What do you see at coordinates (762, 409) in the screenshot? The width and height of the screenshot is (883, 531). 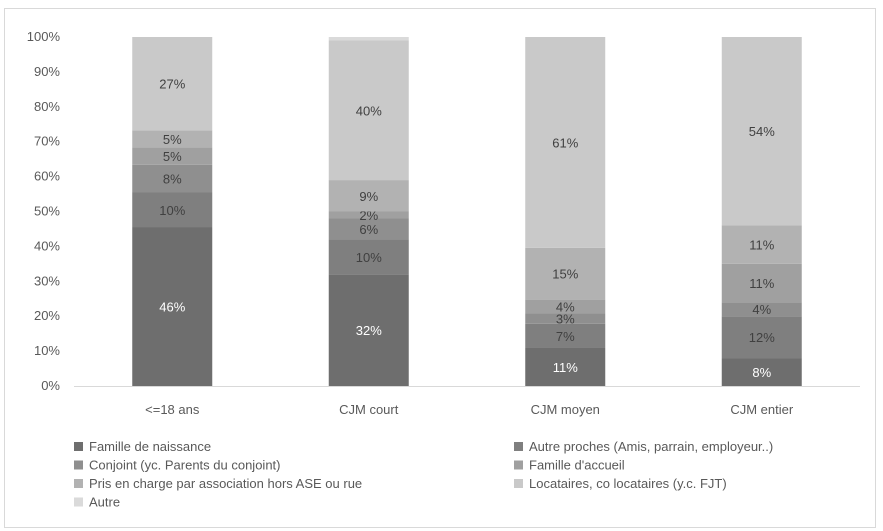 I see `x-category-label: CJM entier` at bounding box center [762, 409].